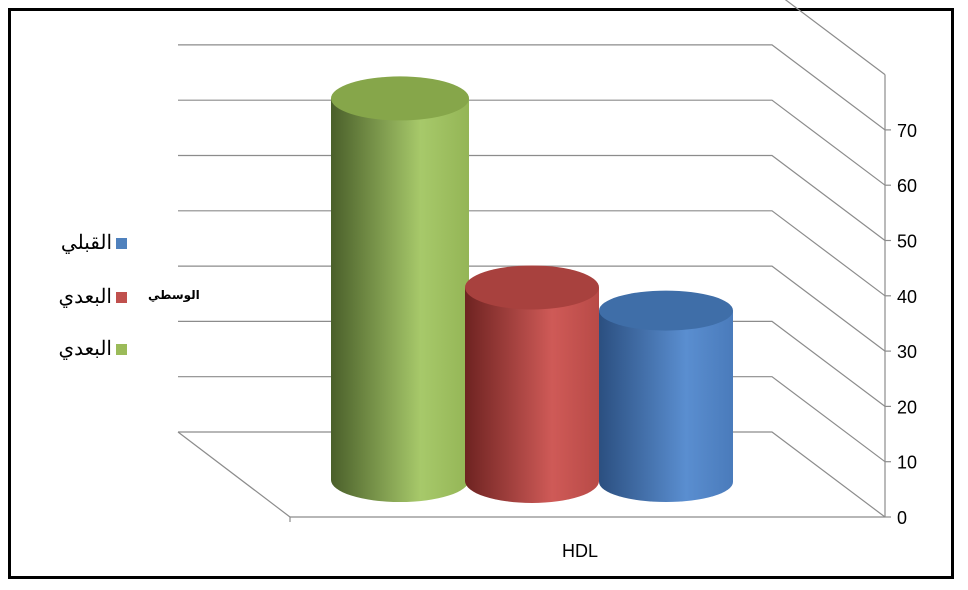  What do you see at coordinates (902, 518) in the screenshot?
I see `value-axis-tick-label-0: 0` at bounding box center [902, 518].